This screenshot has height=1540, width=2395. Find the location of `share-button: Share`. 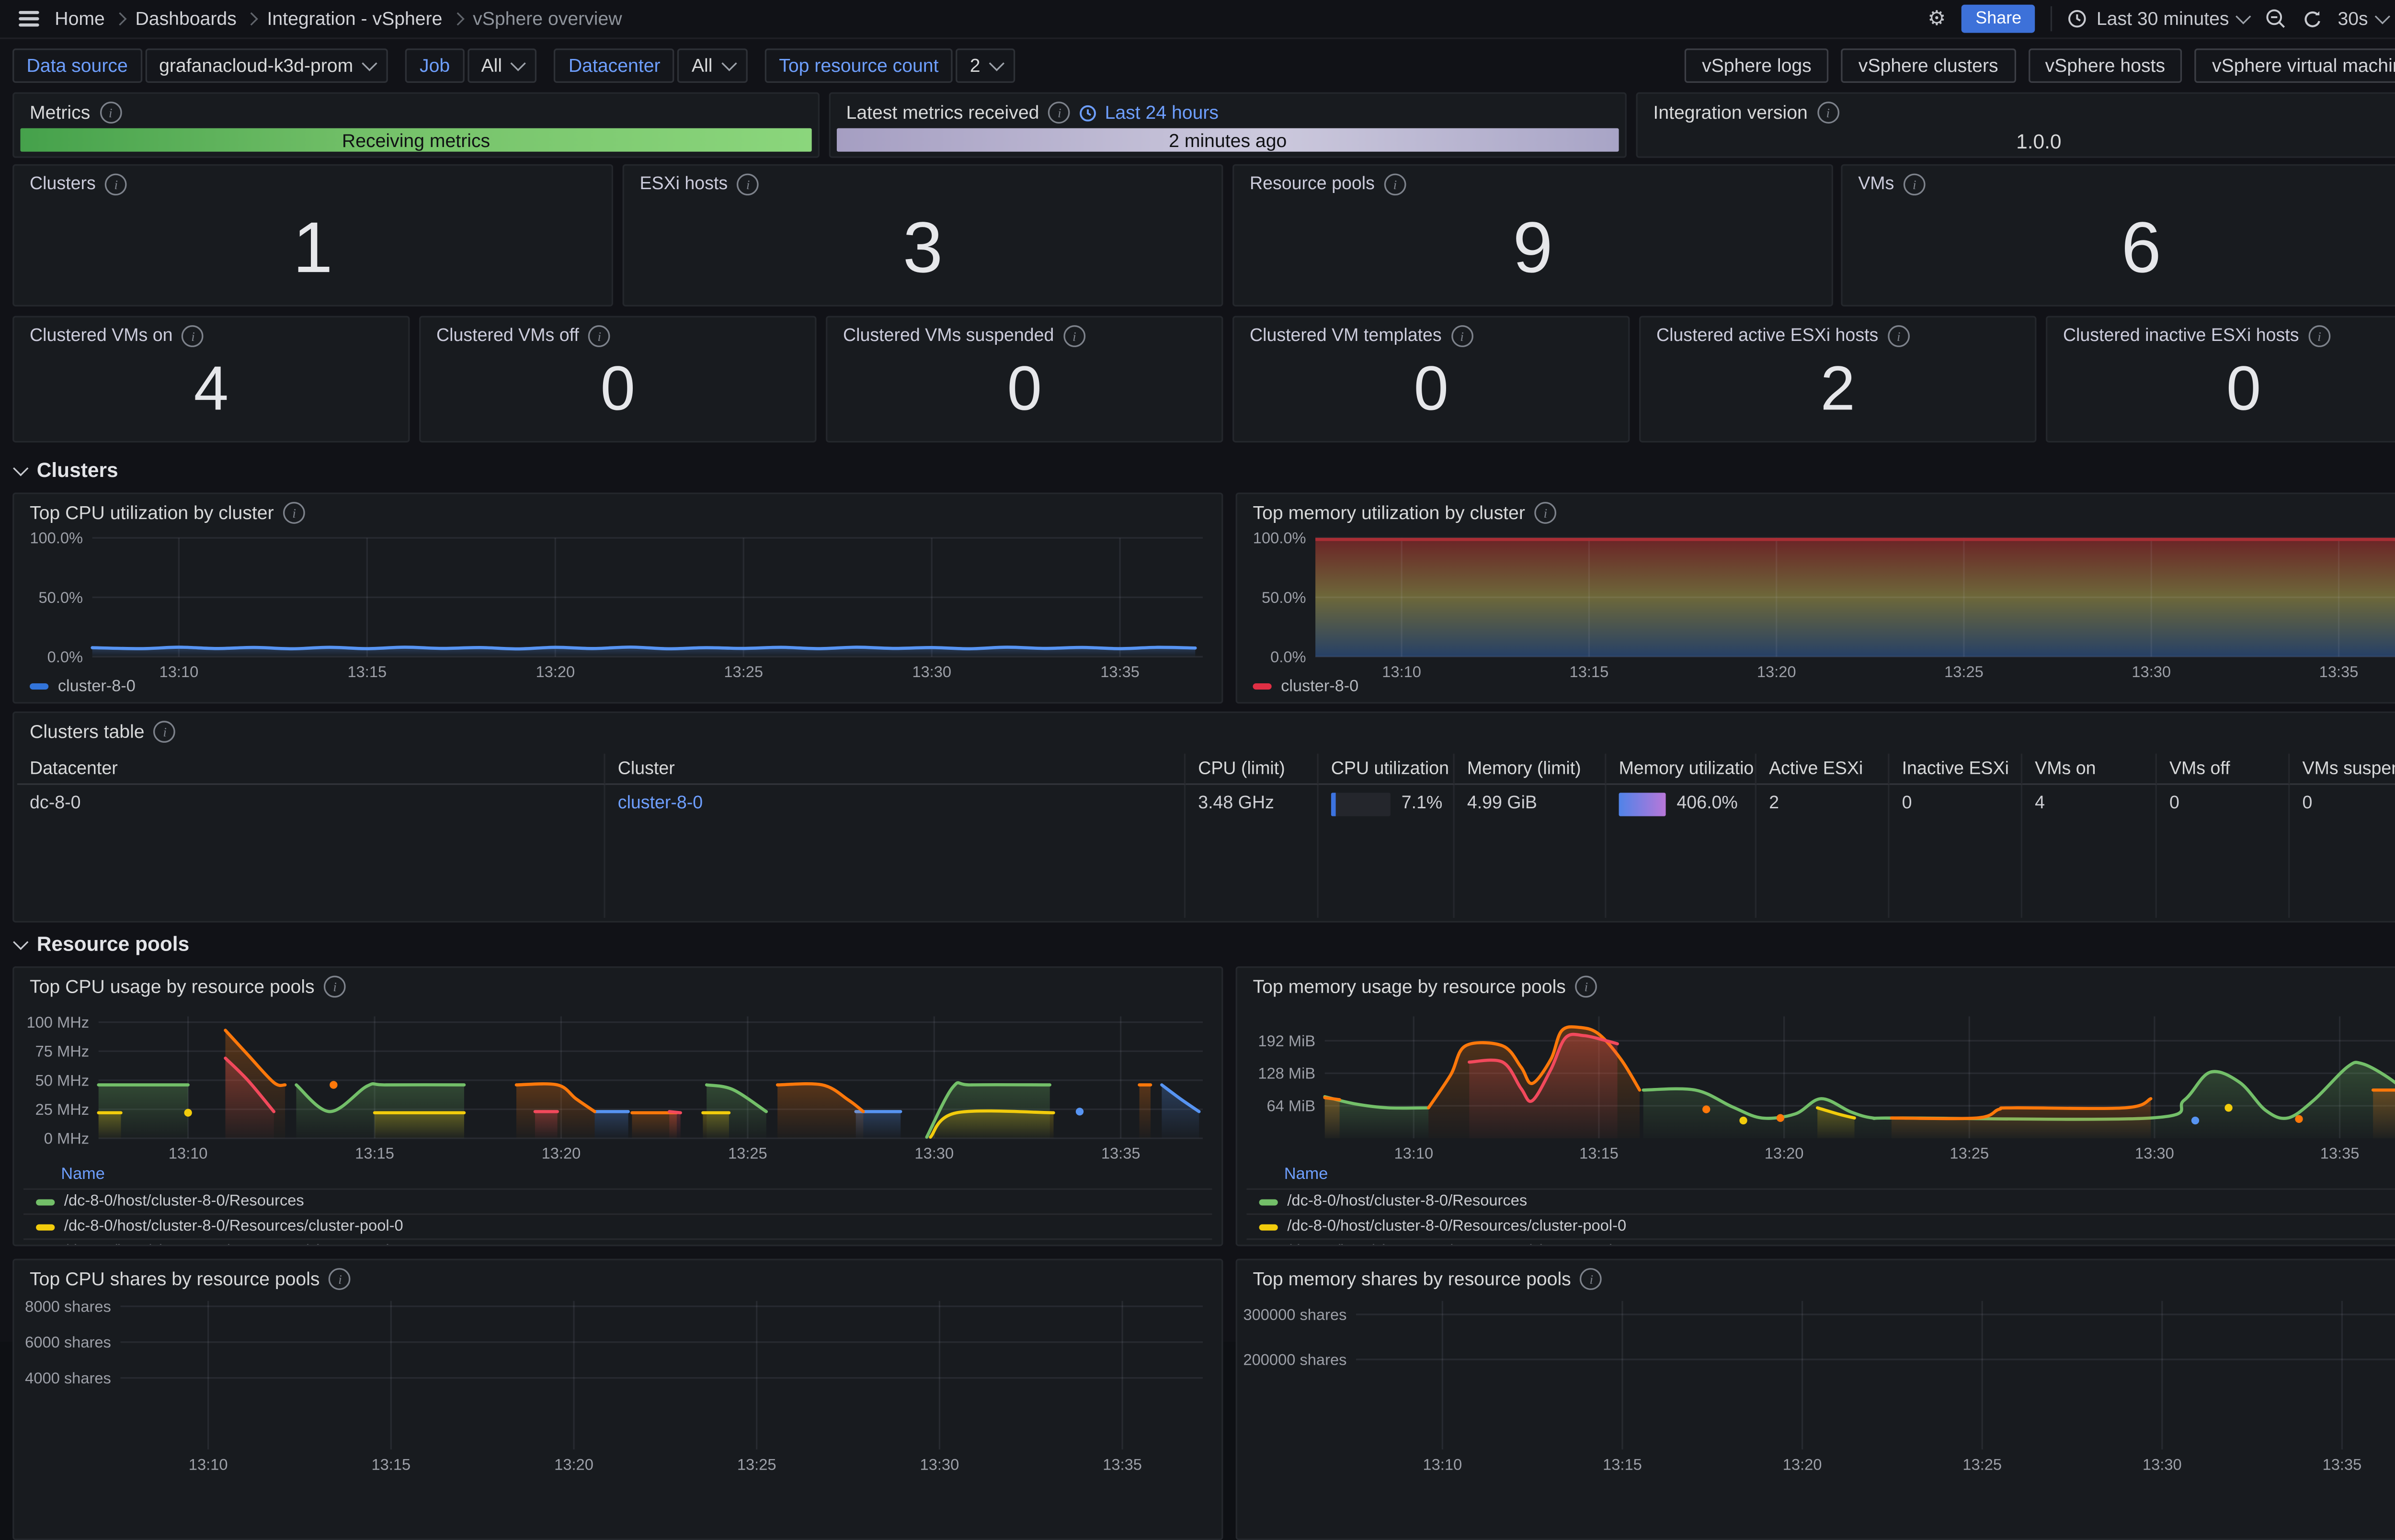

share-button: Share is located at coordinates (1999, 18).